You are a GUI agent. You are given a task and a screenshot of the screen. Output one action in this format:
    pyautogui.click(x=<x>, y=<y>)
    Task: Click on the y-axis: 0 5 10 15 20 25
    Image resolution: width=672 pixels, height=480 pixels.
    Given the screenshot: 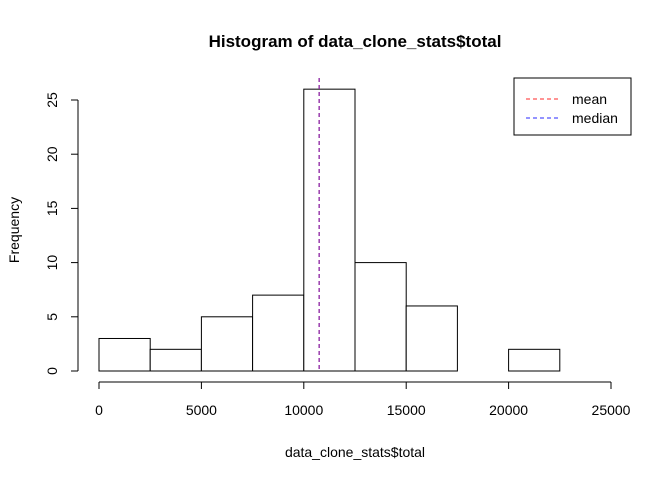 What is the action you would take?
    pyautogui.click(x=61, y=233)
    